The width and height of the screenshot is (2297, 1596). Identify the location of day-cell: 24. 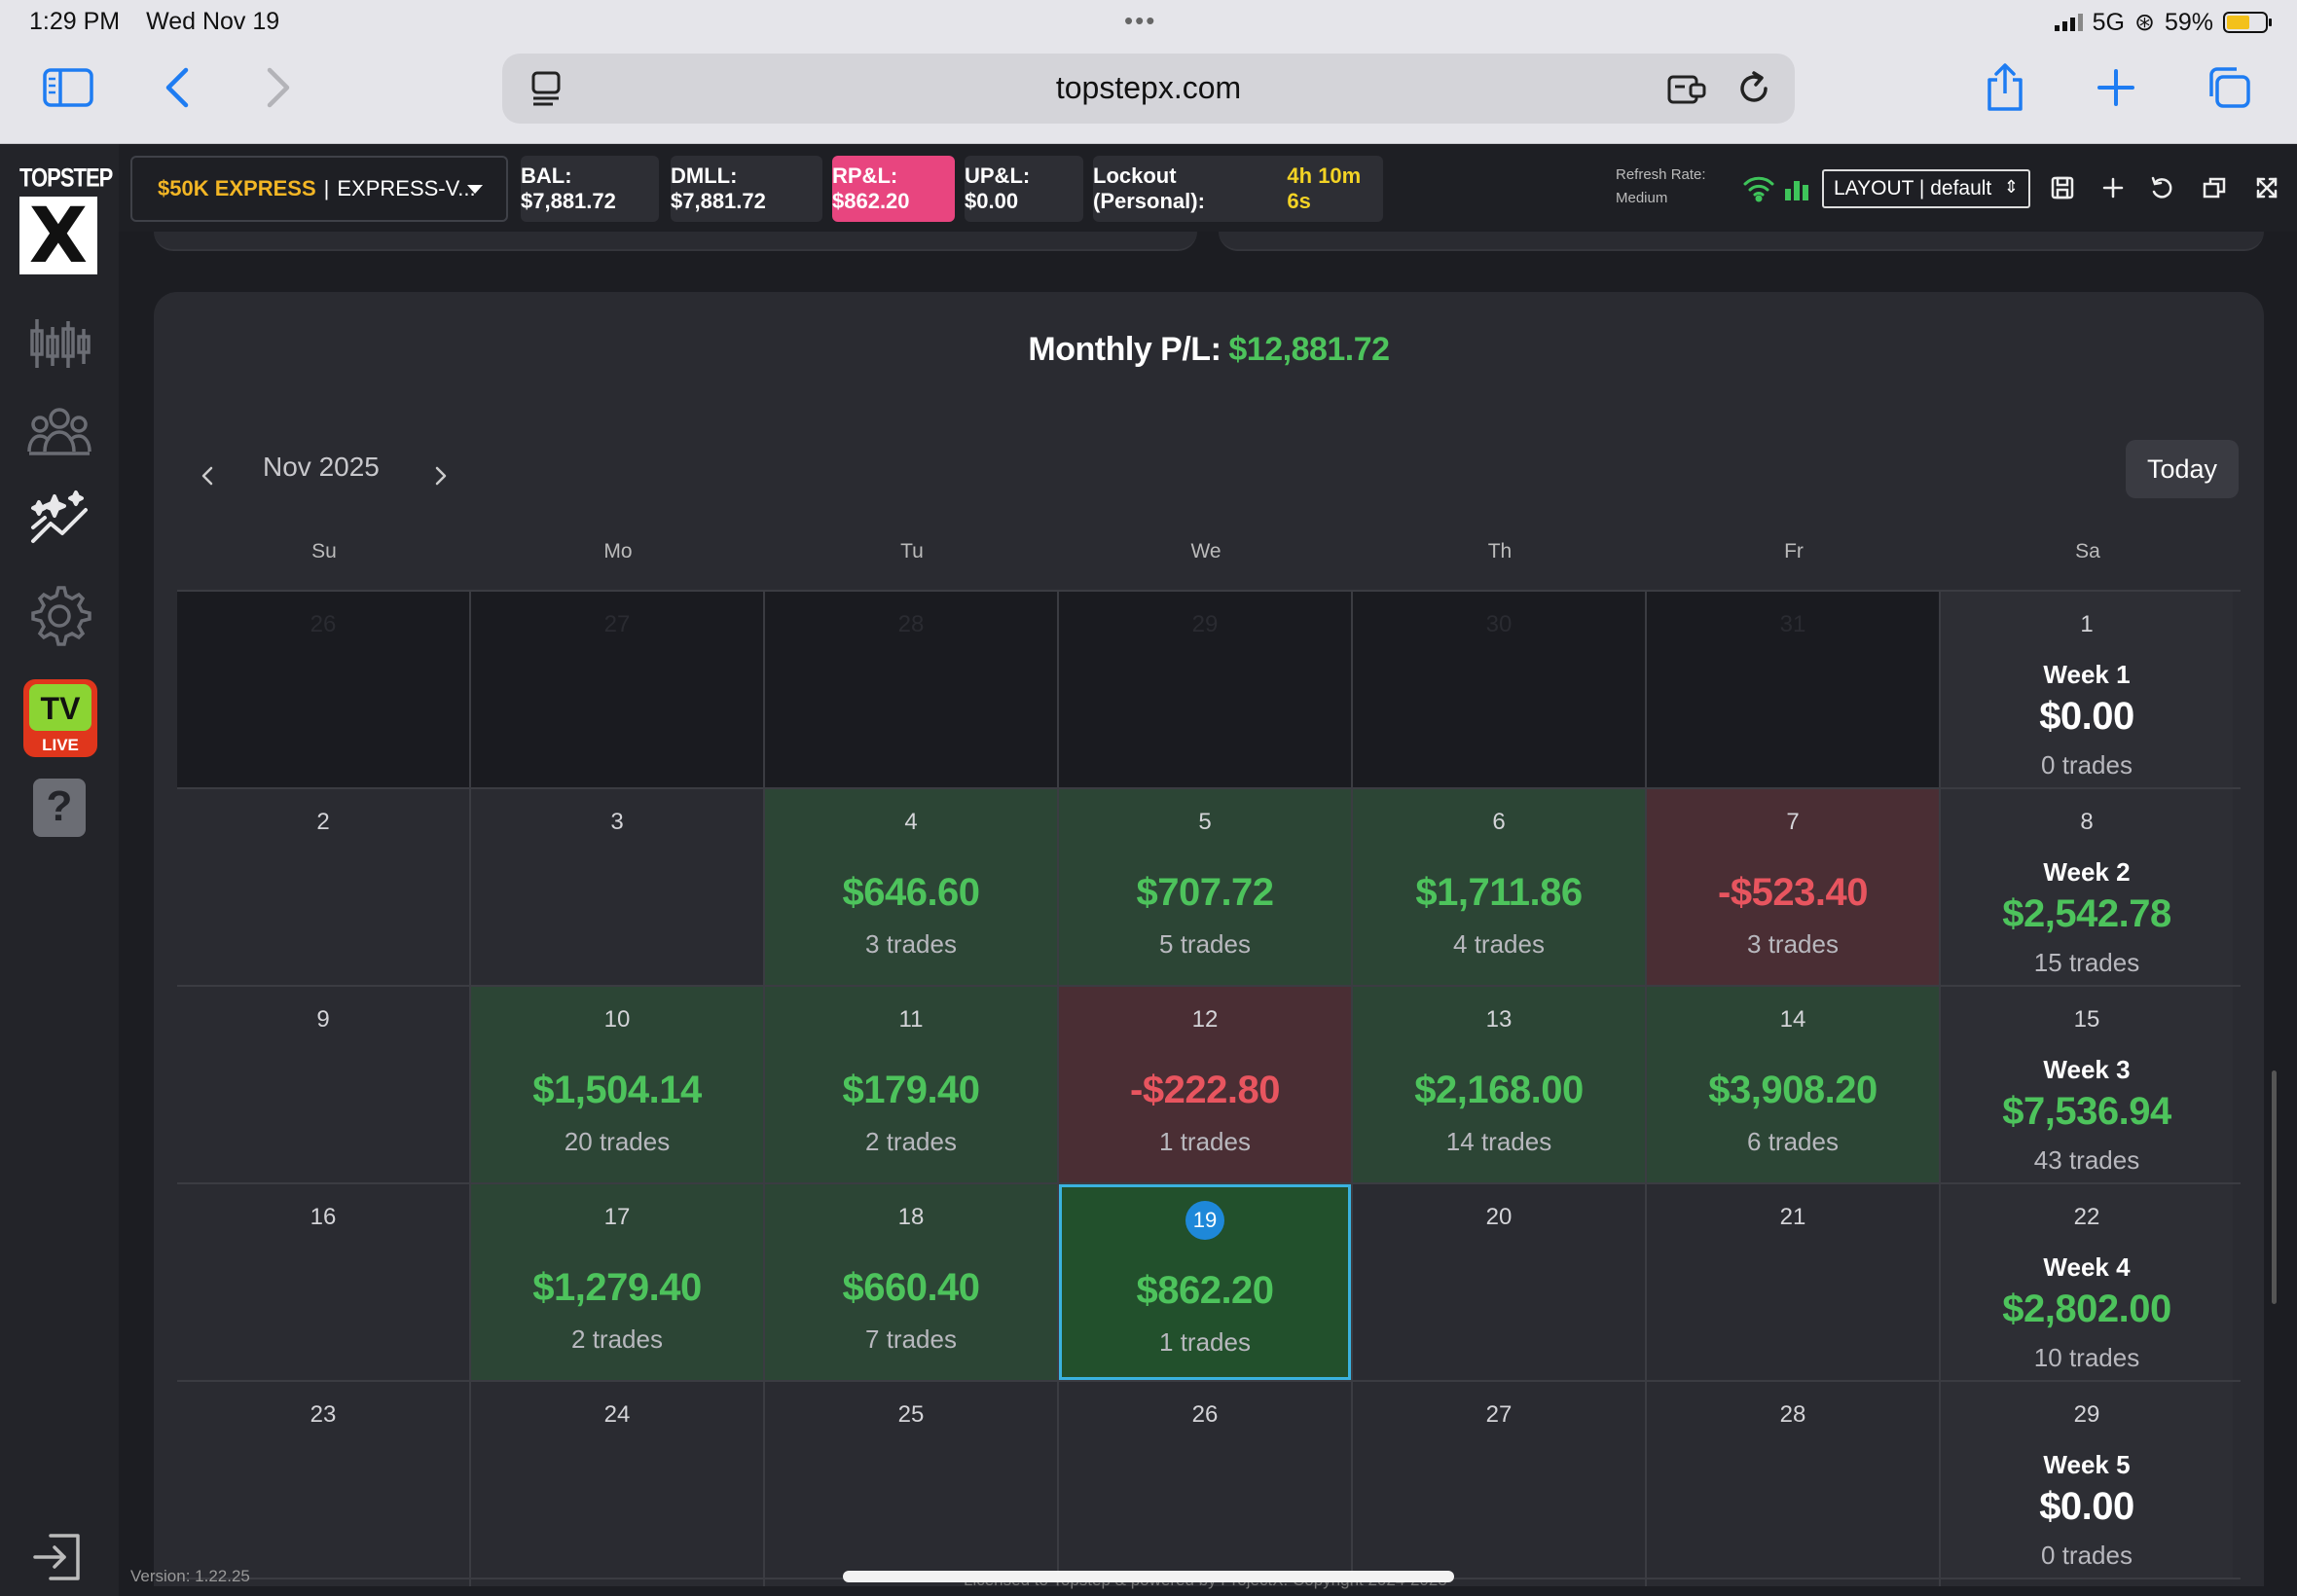
(617, 1480).